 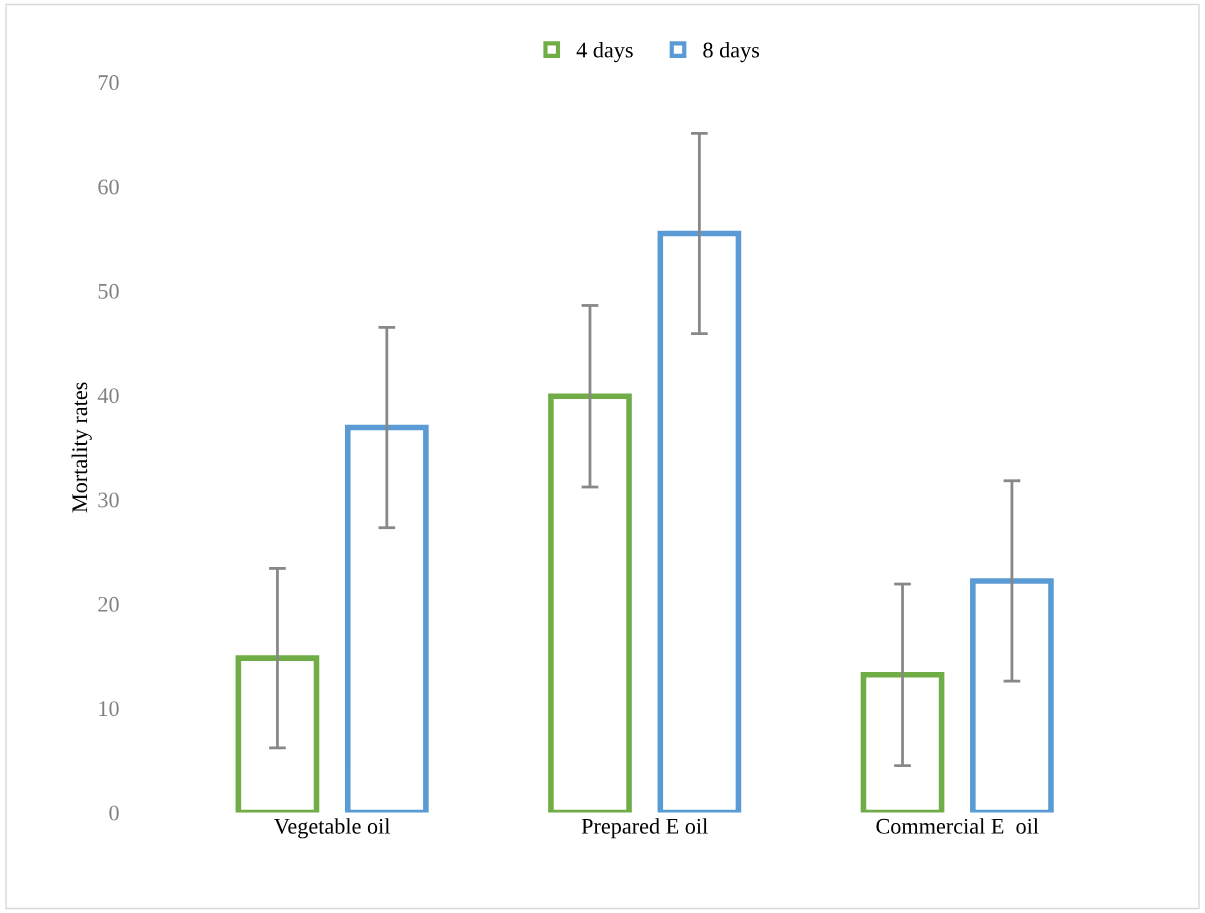 What do you see at coordinates (108, 291) in the screenshot?
I see `y-tick-label: 50` at bounding box center [108, 291].